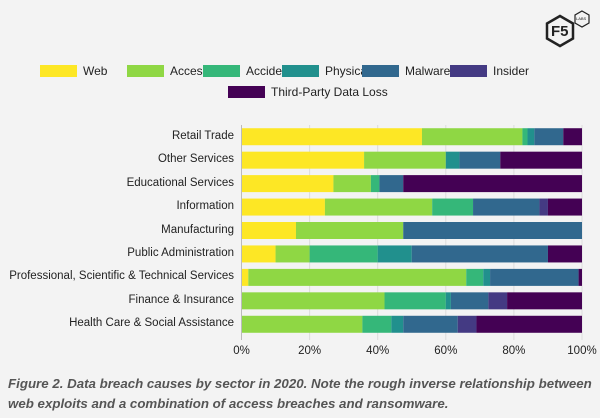  What do you see at coordinates (582, 351) in the screenshot?
I see `x-tick-label: 100%` at bounding box center [582, 351].